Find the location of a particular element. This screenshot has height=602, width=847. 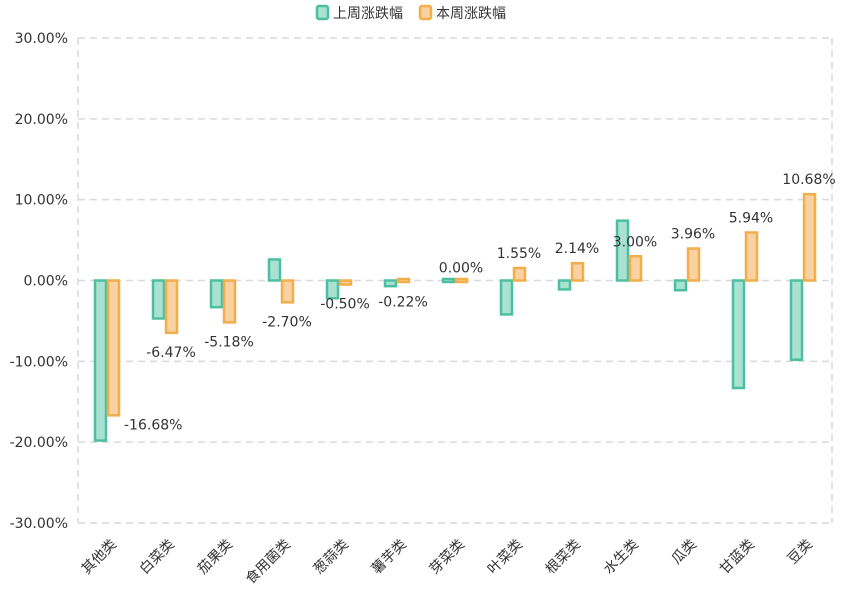

data-label: 3.00% is located at coordinates (635, 242).